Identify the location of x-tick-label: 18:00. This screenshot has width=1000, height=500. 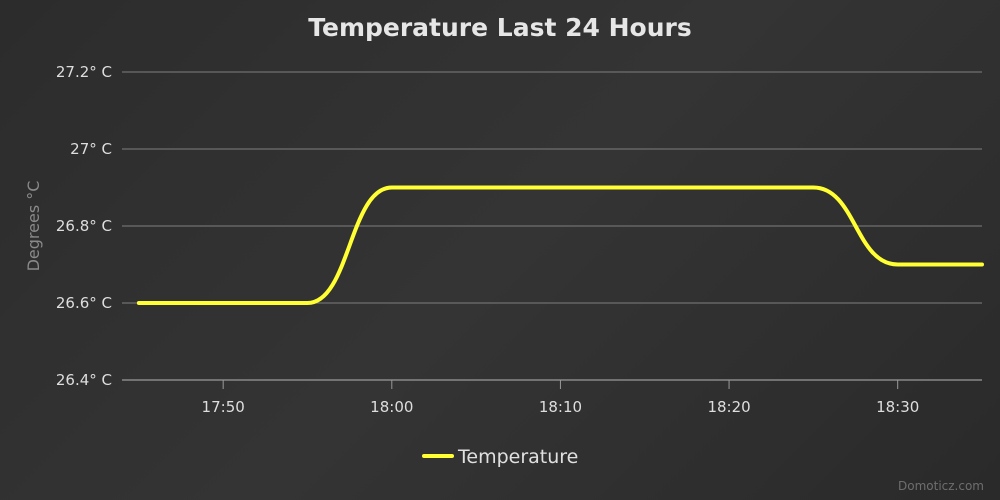
(391, 407).